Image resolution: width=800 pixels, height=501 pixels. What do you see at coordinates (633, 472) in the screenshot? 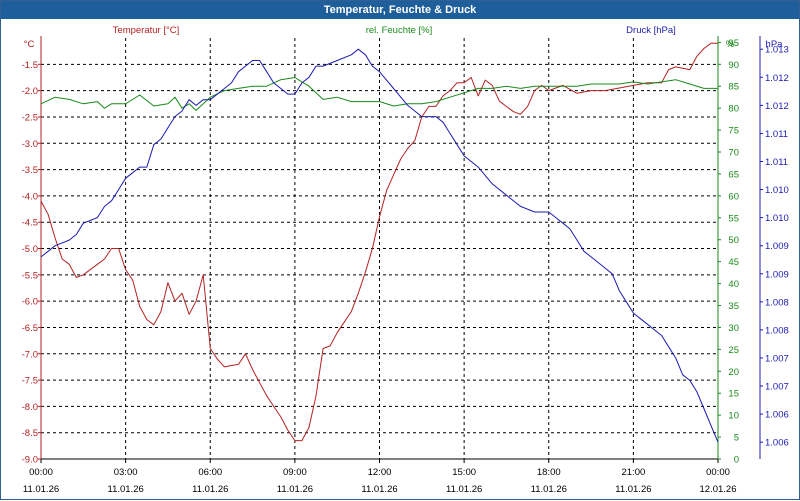
I see `x-tick-time: 21:00` at bounding box center [633, 472].